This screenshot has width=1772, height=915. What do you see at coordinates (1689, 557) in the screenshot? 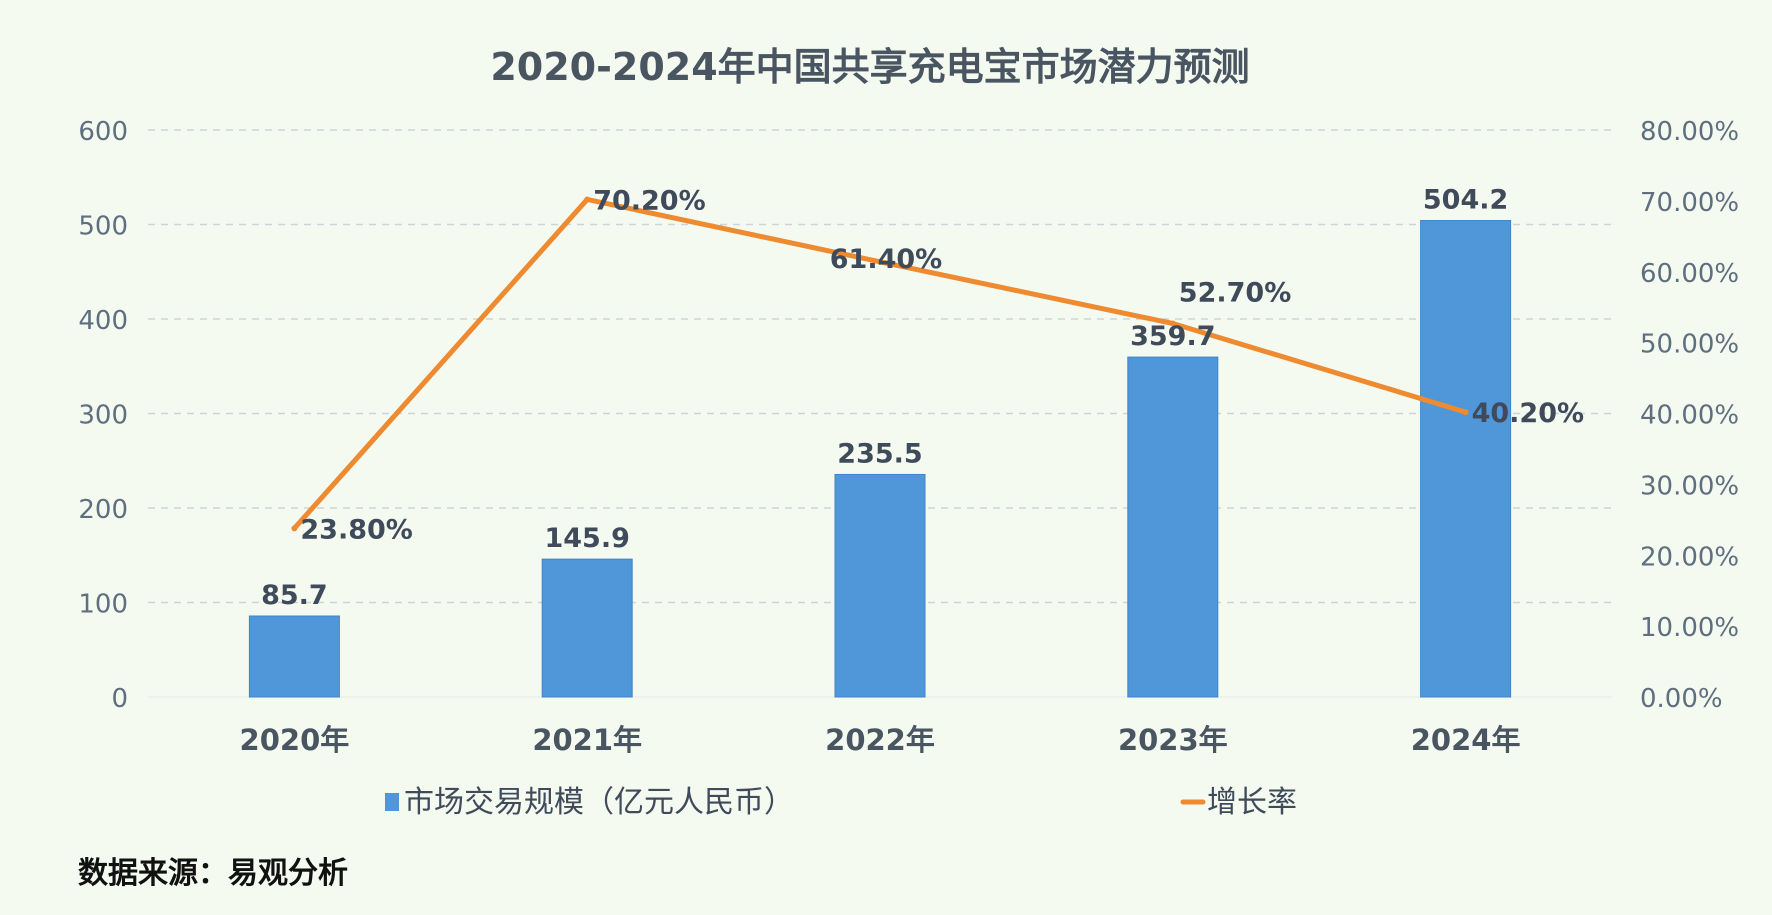
I see `y-right-tick-label: 20.00%` at bounding box center [1689, 557].